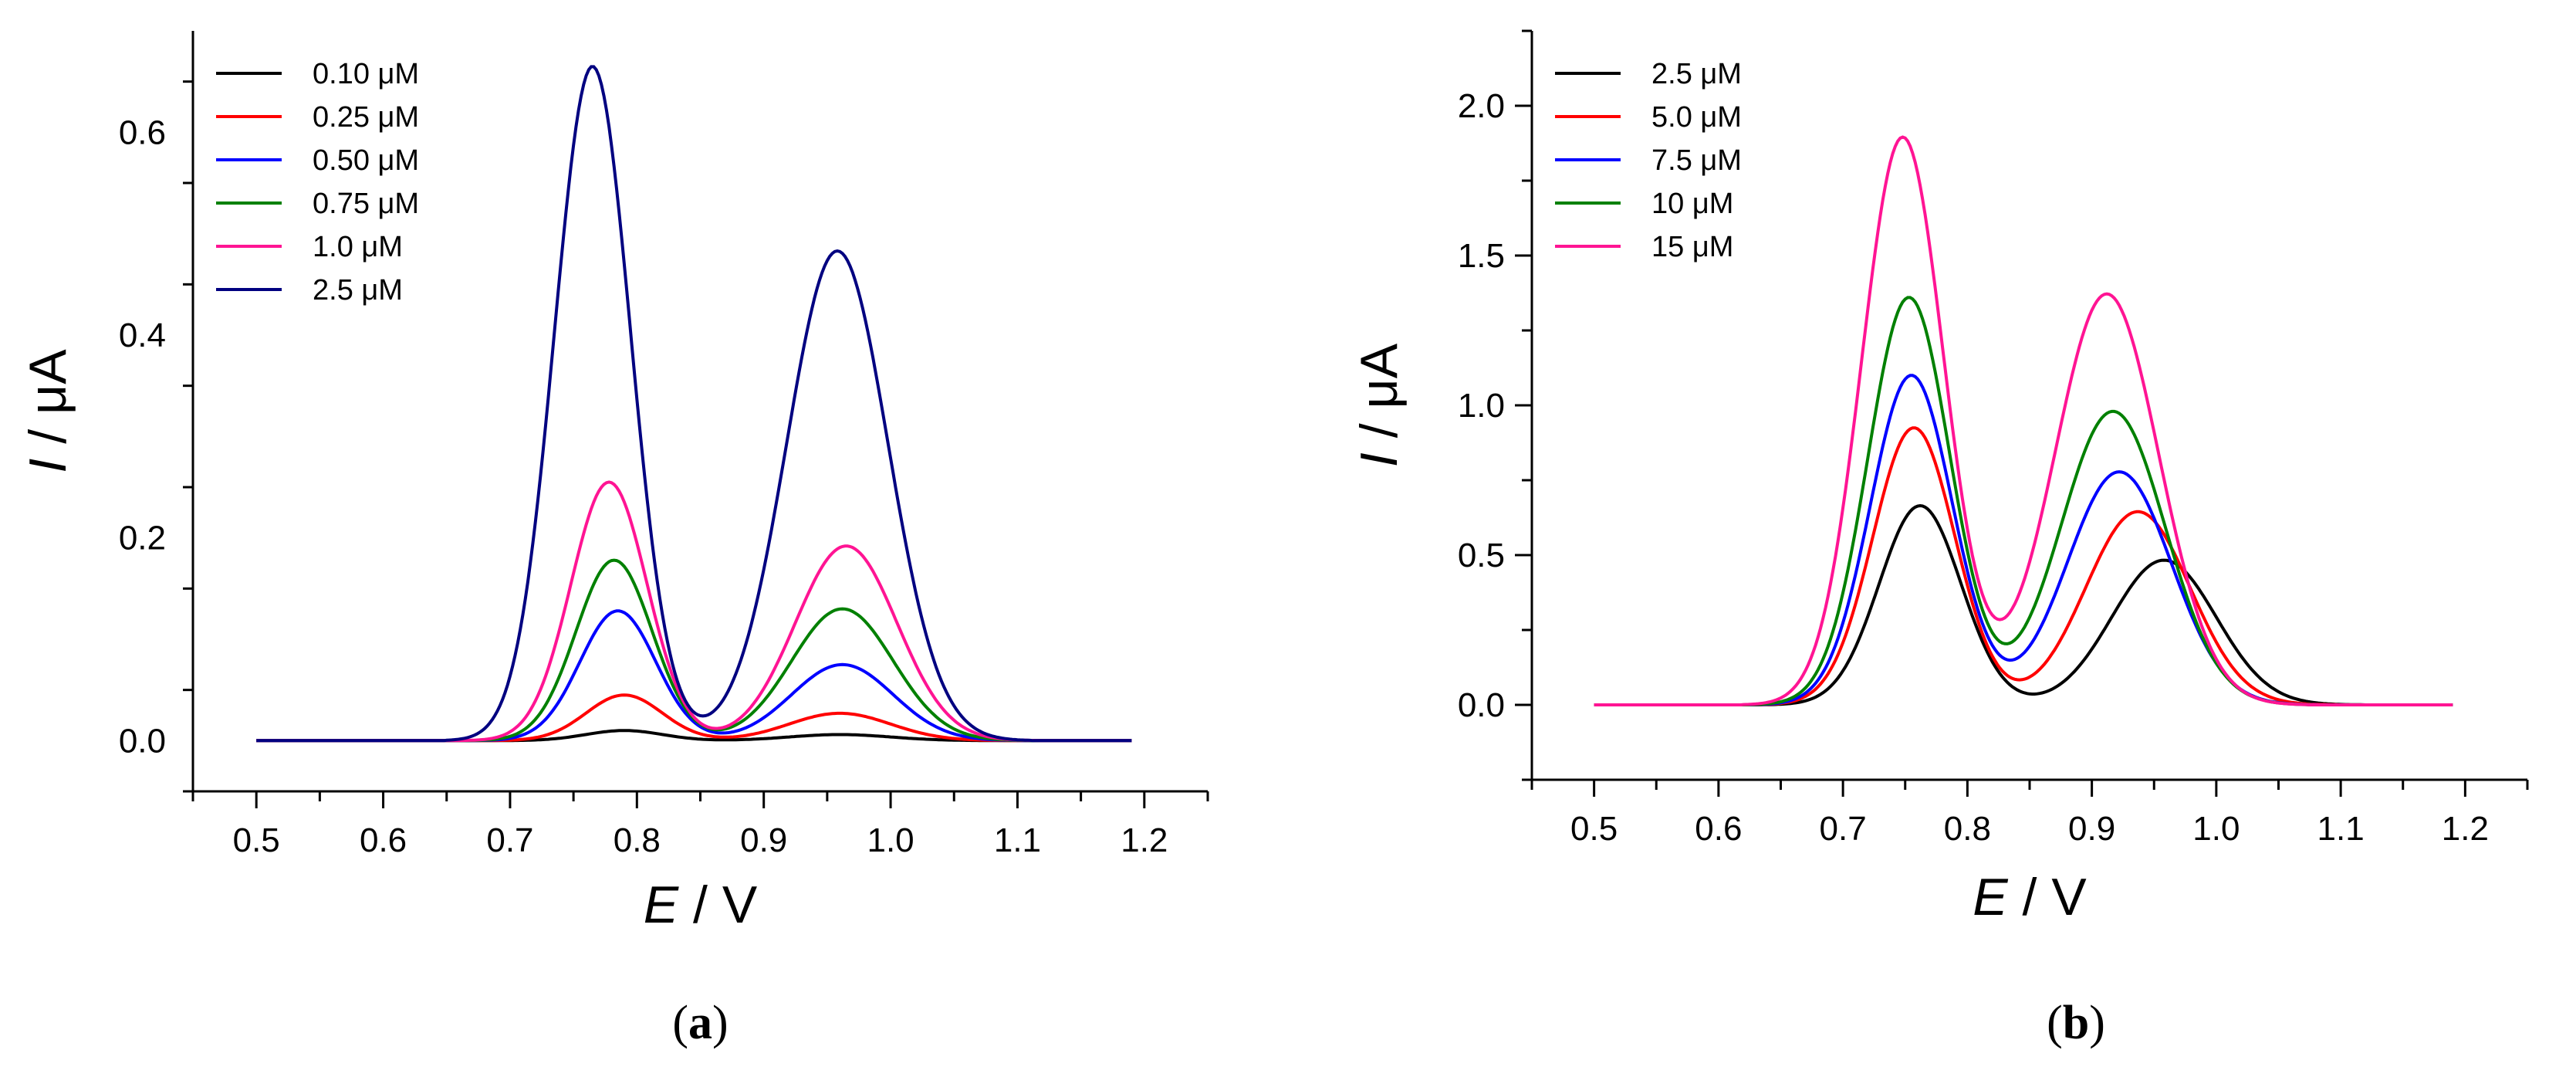 Image resolution: width=2576 pixels, height=1077 pixels. What do you see at coordinates (366, 74) in the screenshot?
I see `legend-label: 0.10 μM` at bounding box center [366, 74].